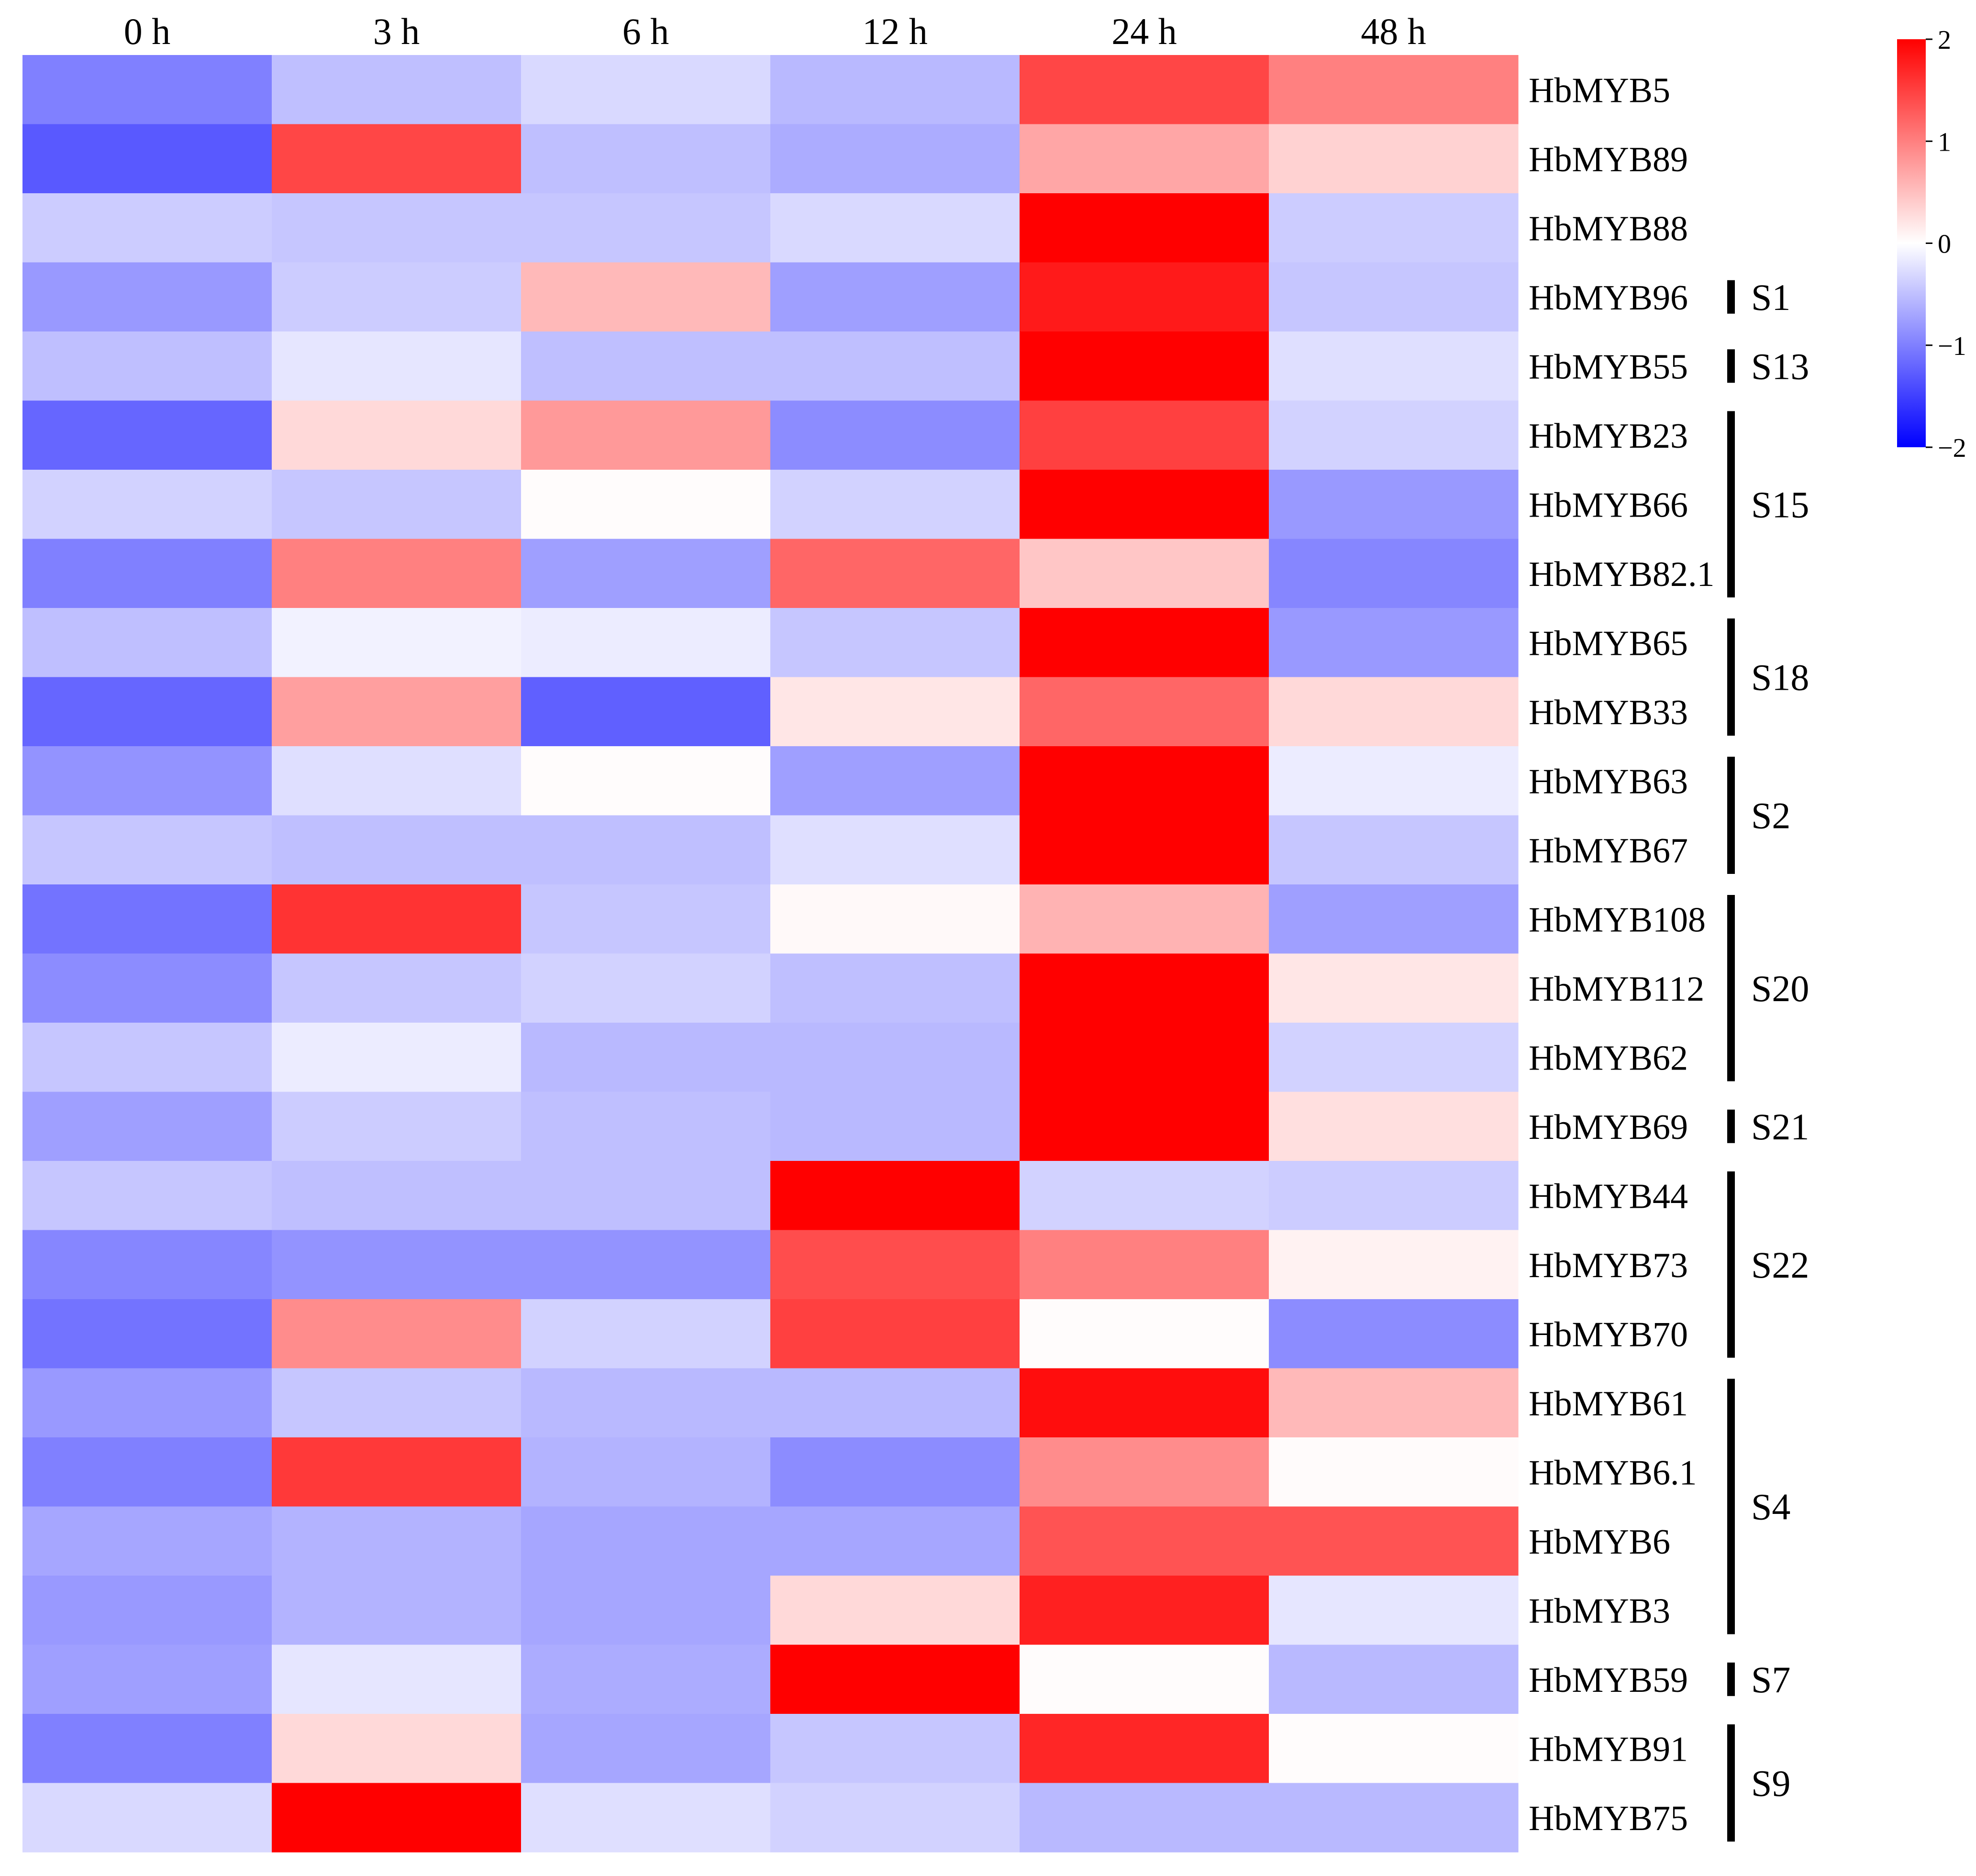 This screenshot has height=1876, width=1976. I want to click on row-label-hbmyb65: HbMYB65, so click(1608, 643).